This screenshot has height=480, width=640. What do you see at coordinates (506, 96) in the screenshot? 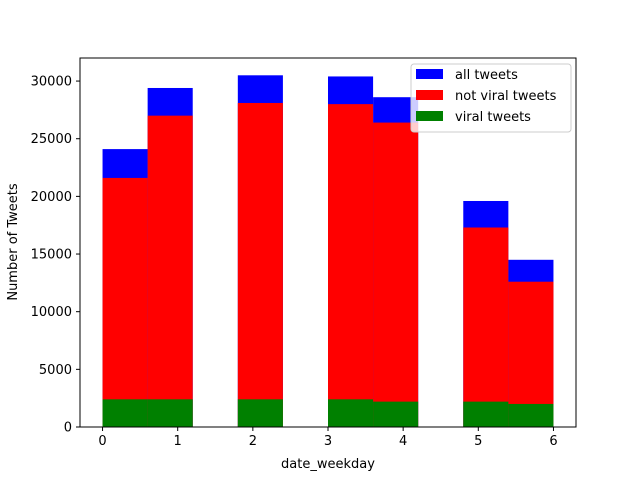
I see `legend-label: not viral tweets` at bounding box center [506, 96].